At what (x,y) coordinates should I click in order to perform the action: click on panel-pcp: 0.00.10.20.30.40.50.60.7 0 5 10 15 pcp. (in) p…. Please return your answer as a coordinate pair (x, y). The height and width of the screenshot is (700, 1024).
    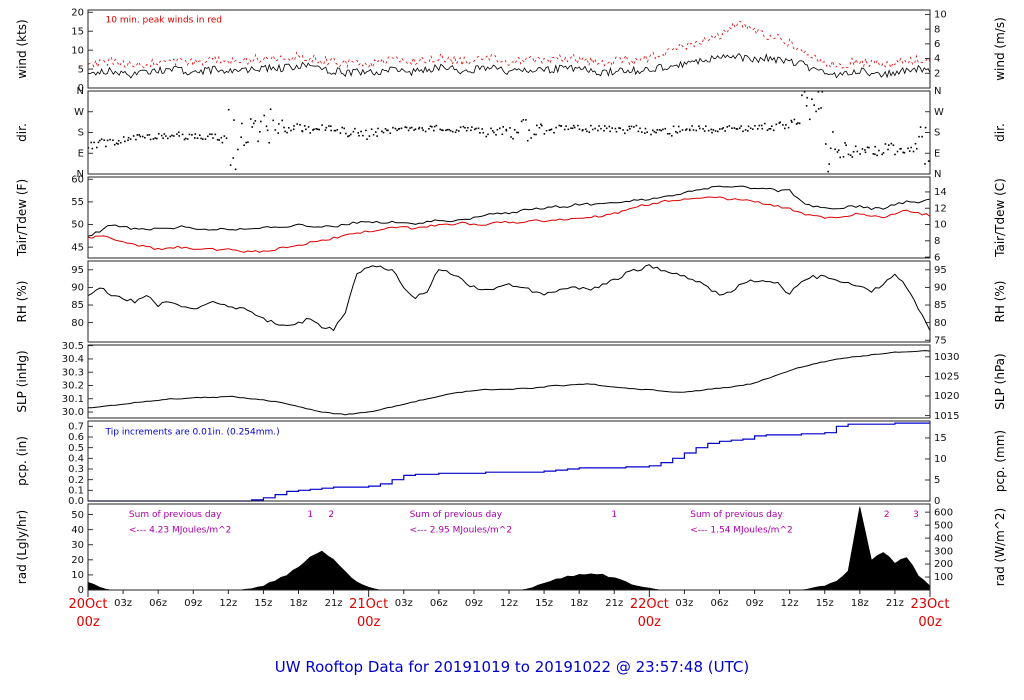
    Looking at the image, I should click on (511, 463).